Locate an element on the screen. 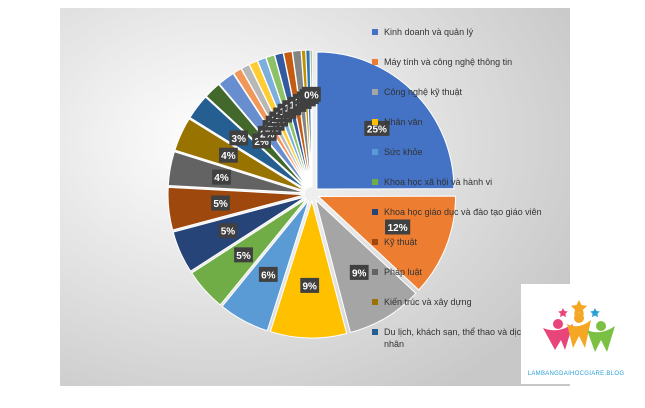 The height and width of the screenshot is (408, 645). data-label-text: 3% is located at coordinates (239, 139).